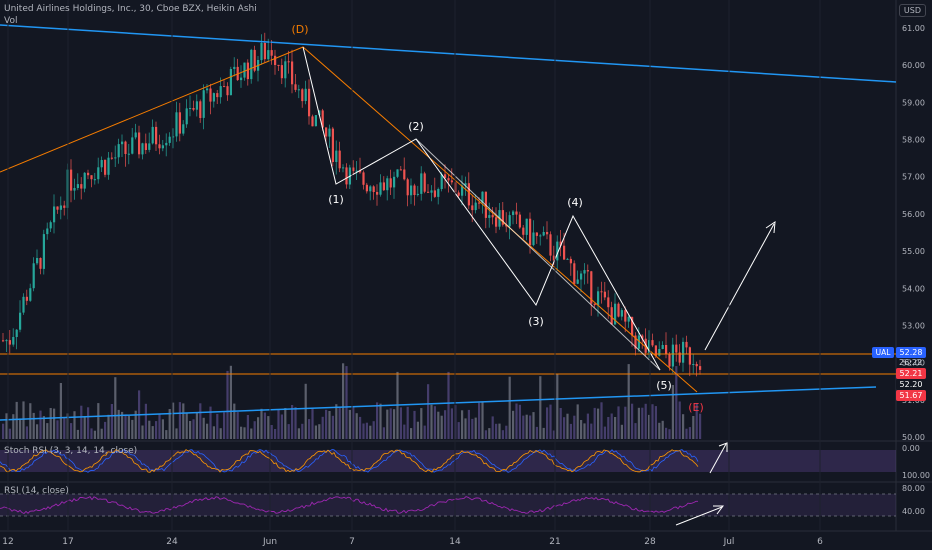  I want to click on time-tick-label: 7, so click(352, 542).